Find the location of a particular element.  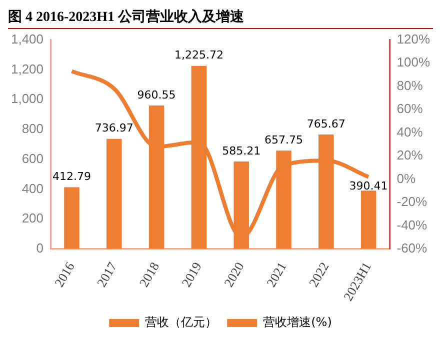

y-tick-label: 0 is located at coordinates (40, 248).